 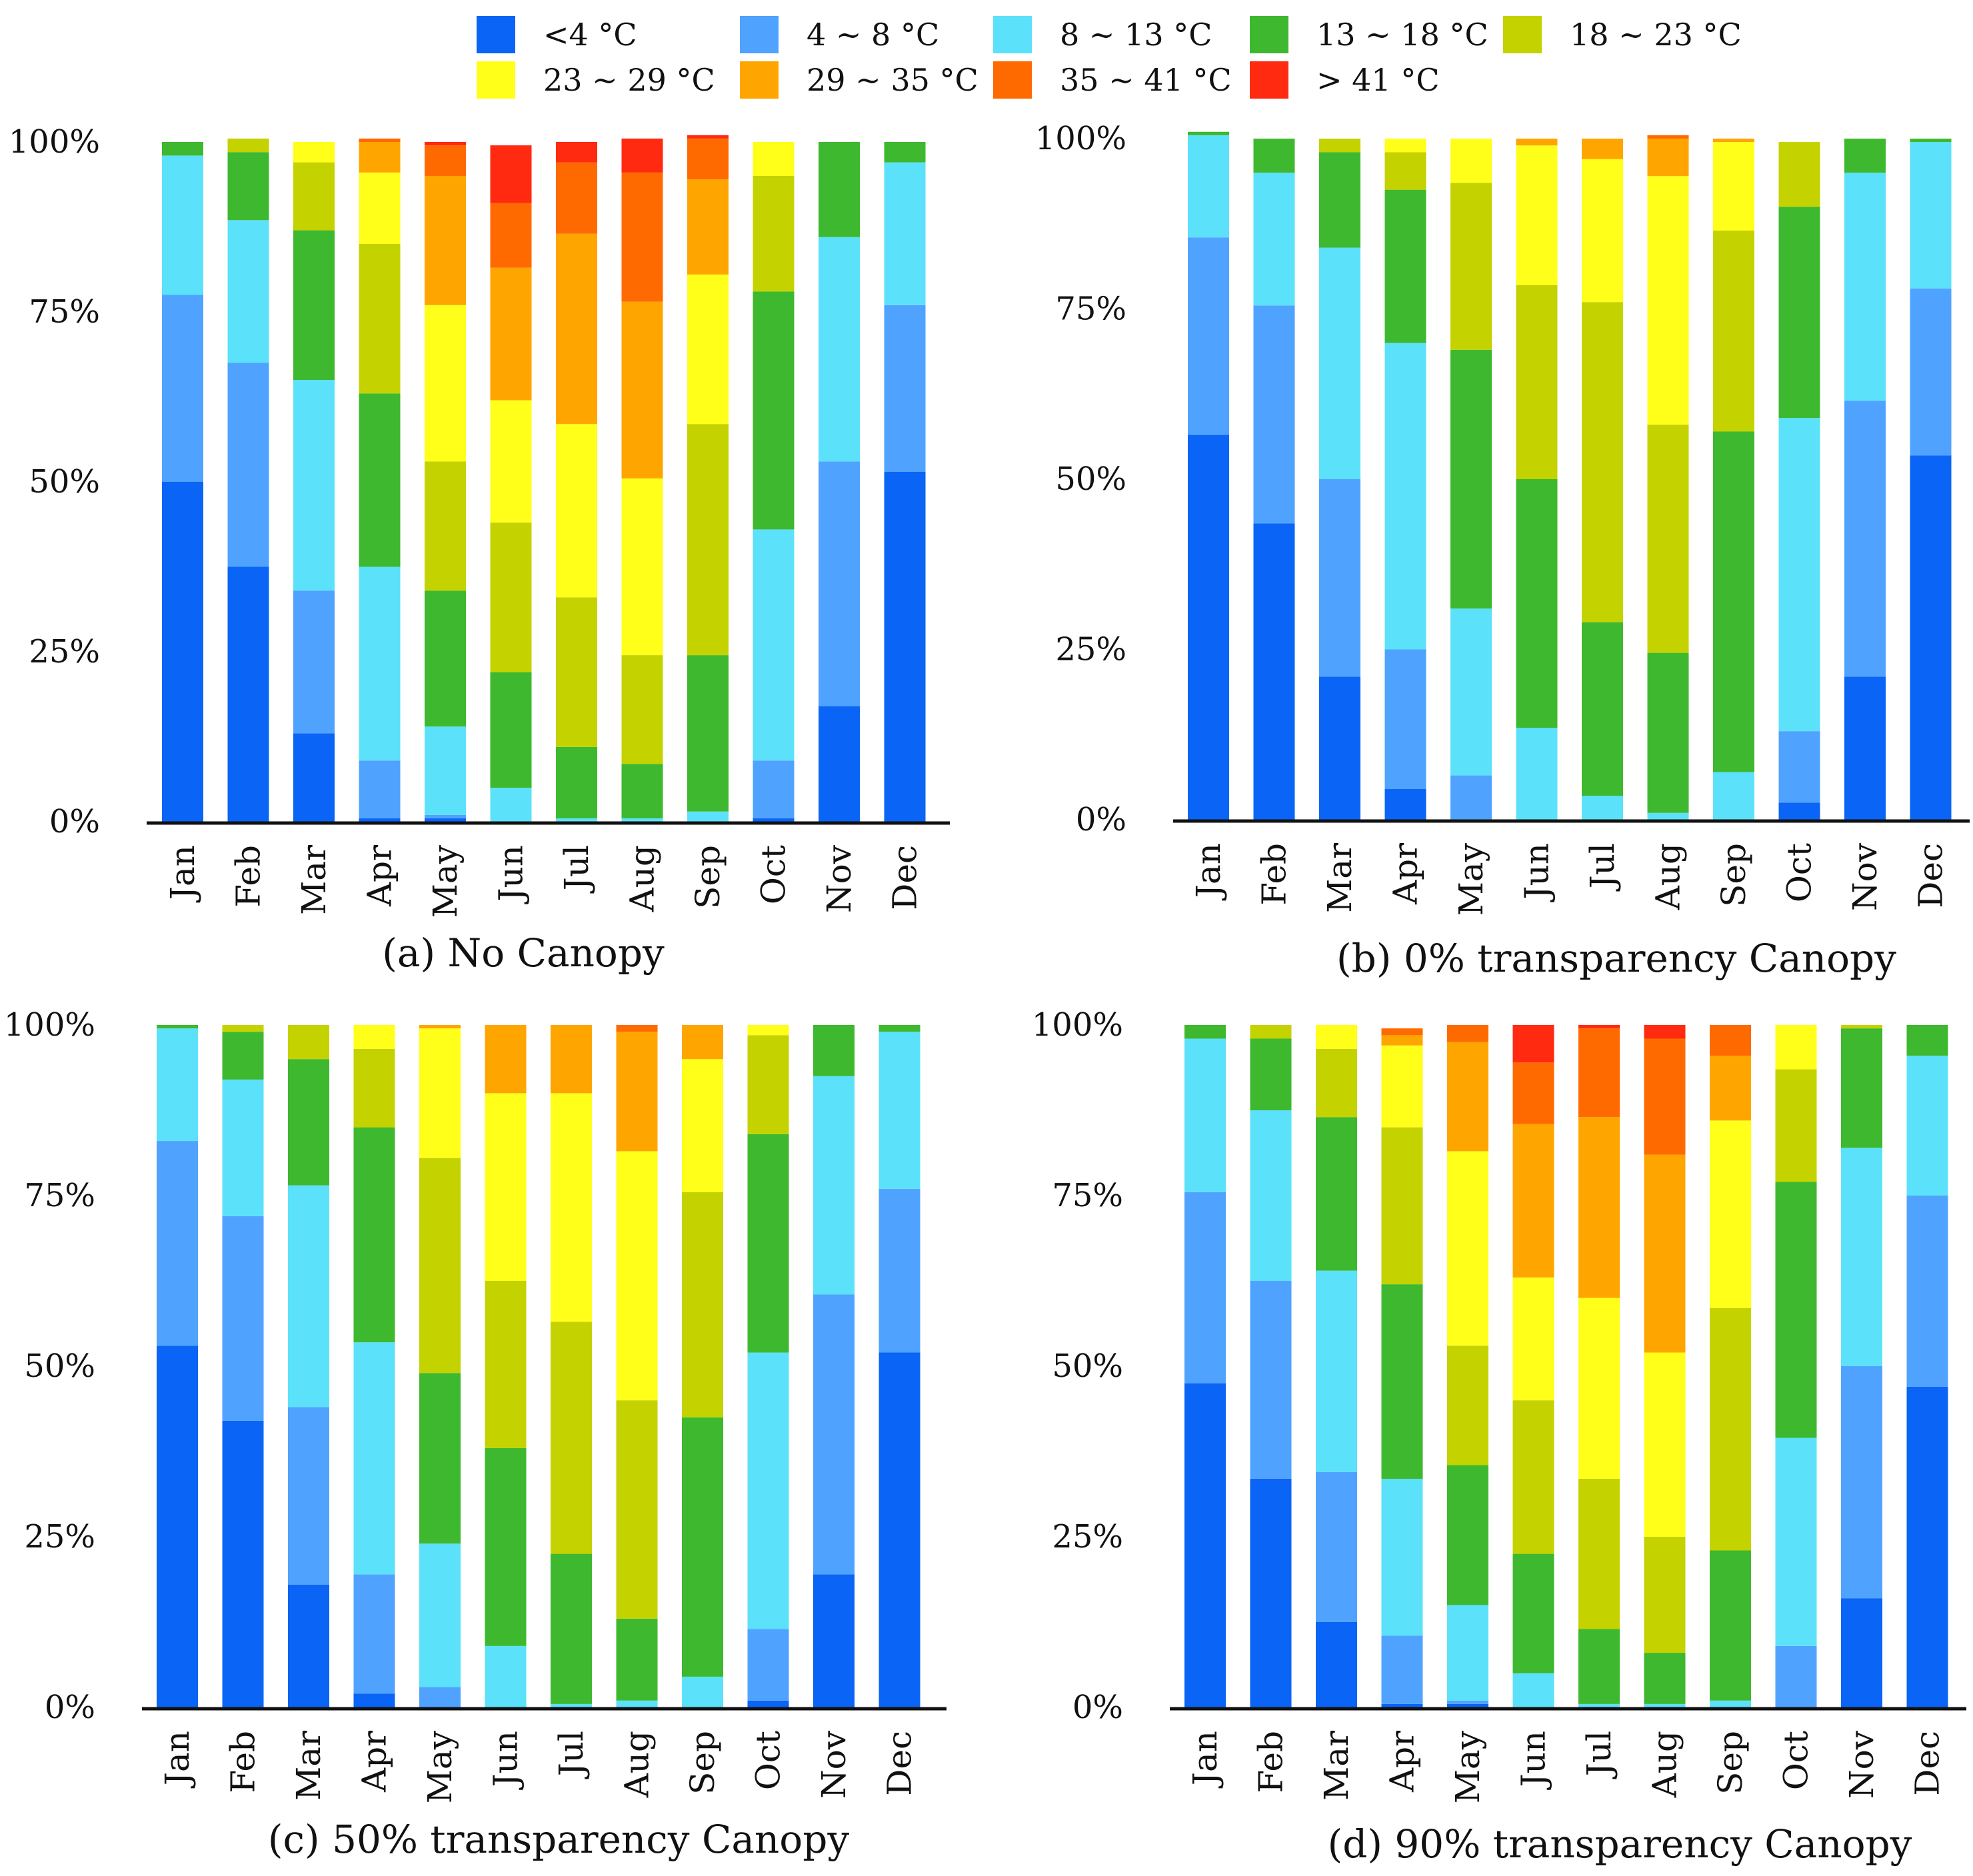 I want to click on legend-label: 18 ~ 23 °C, so click(x=1656, y=35).